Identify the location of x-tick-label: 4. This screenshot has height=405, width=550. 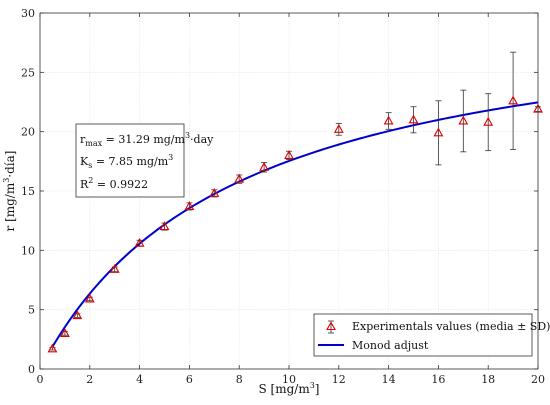
(139, 379).